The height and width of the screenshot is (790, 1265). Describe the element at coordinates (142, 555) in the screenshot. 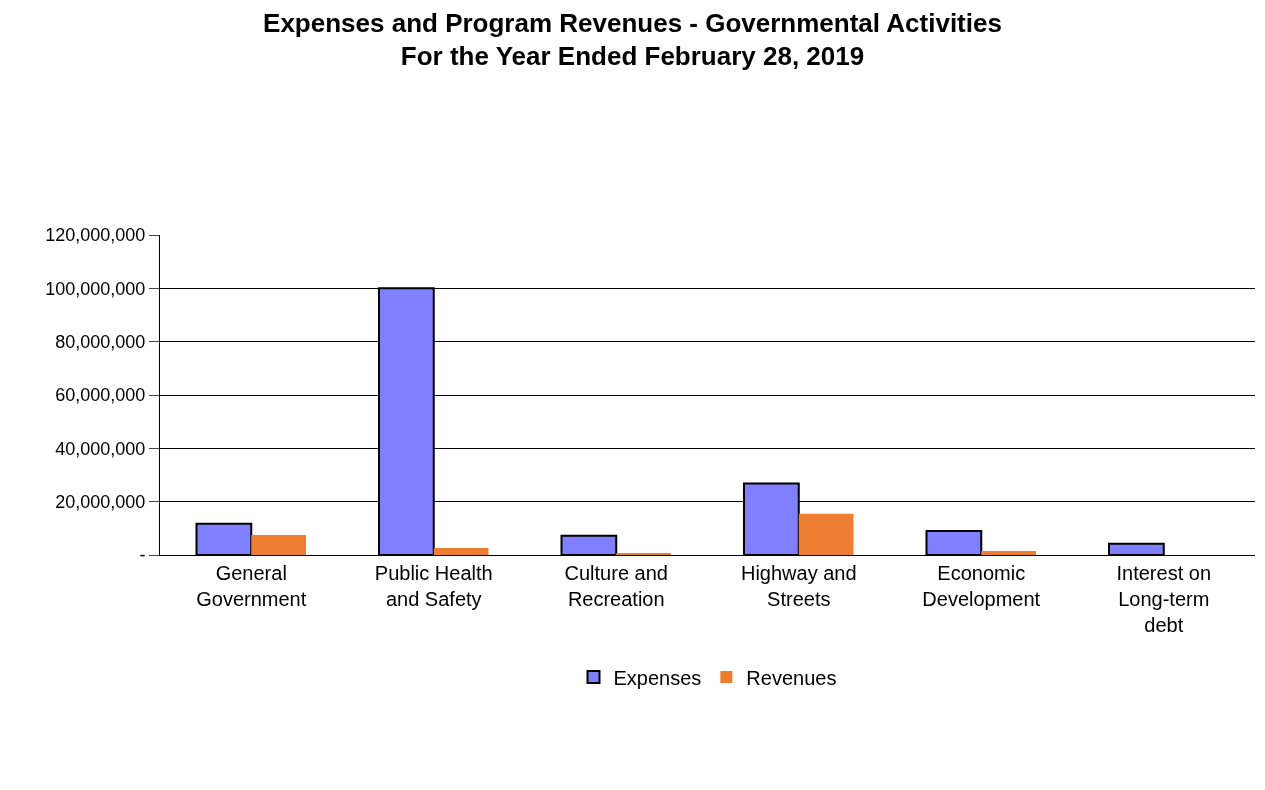

I see `y-tick-label: -` at that location.